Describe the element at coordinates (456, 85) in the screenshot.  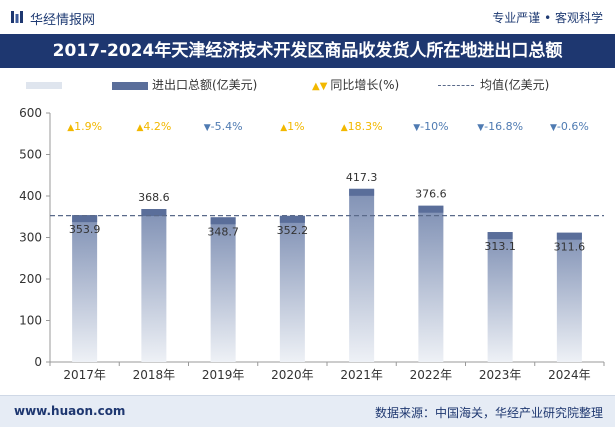
I see `legend-mean-swatch` at that location.